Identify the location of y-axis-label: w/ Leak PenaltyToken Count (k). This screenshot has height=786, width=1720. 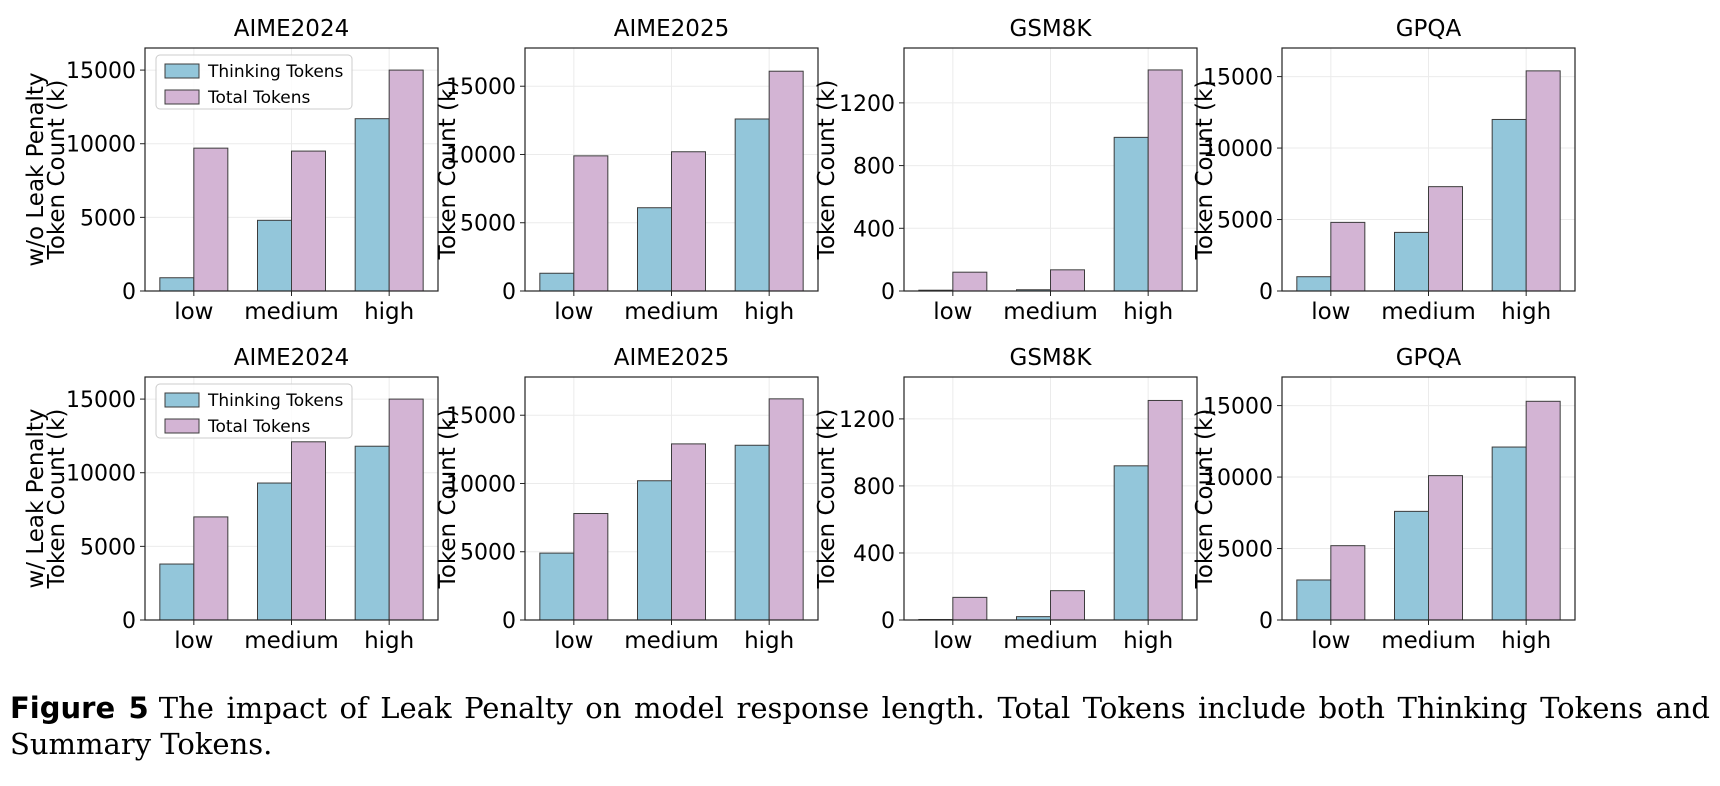
(46, 498).